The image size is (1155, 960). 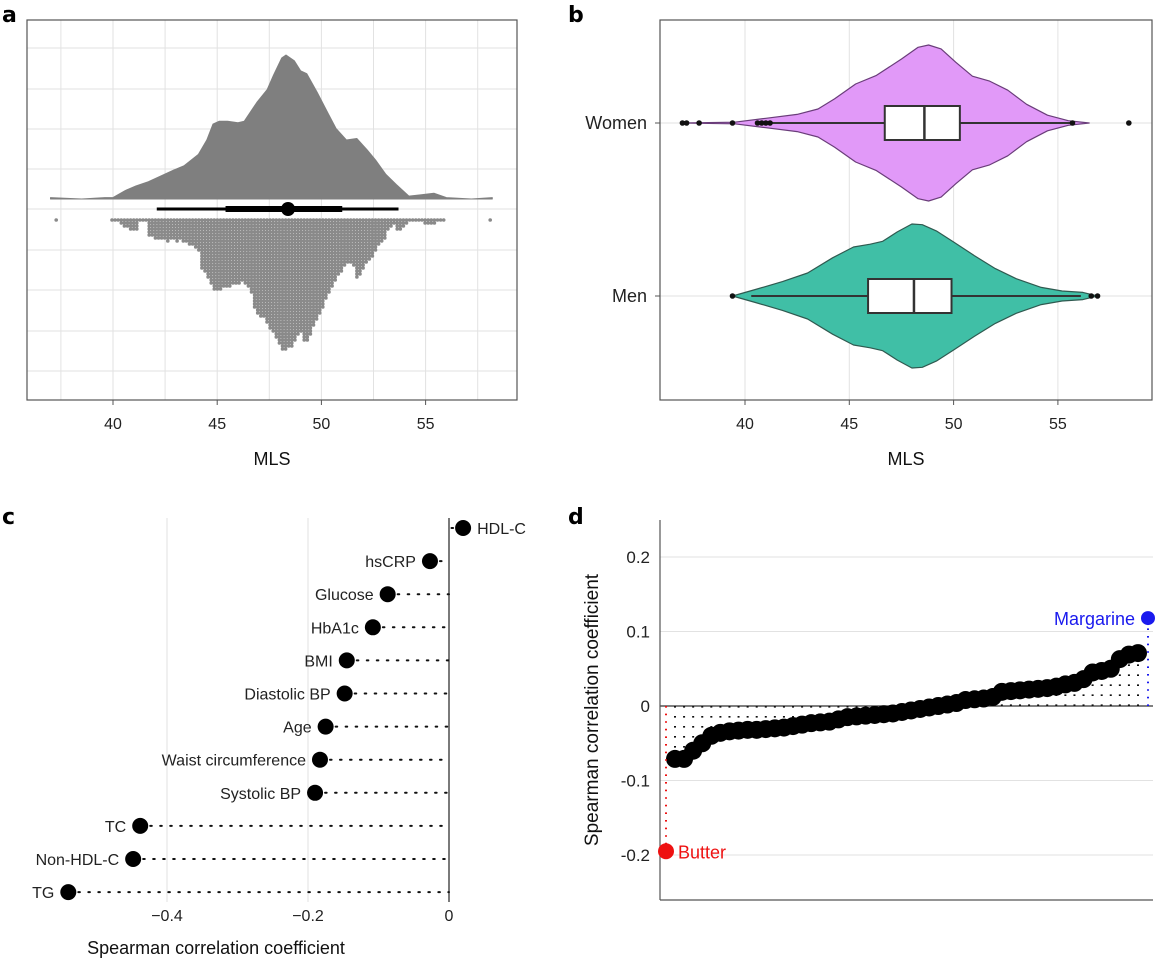 I want to click on butter-point, so click(x=666, y=851).